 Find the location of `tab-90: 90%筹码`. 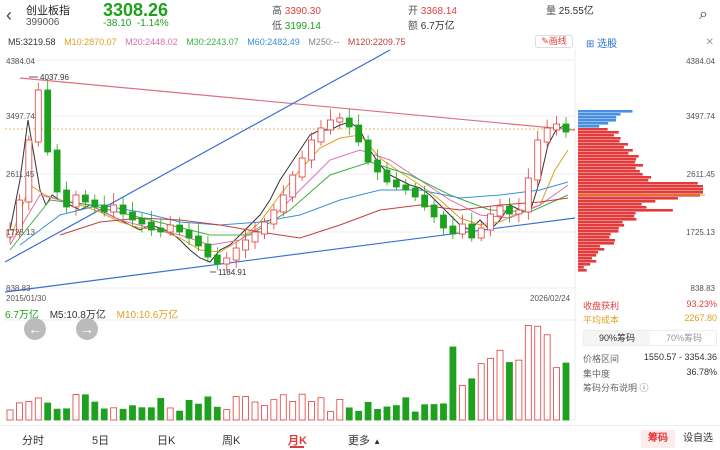

tab-90: 90%筹码 is located at coordinates (617, 338).